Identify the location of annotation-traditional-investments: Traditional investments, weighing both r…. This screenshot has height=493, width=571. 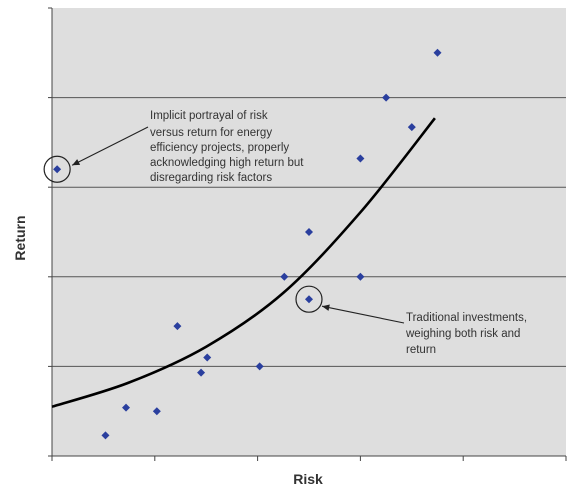
(467, 334).